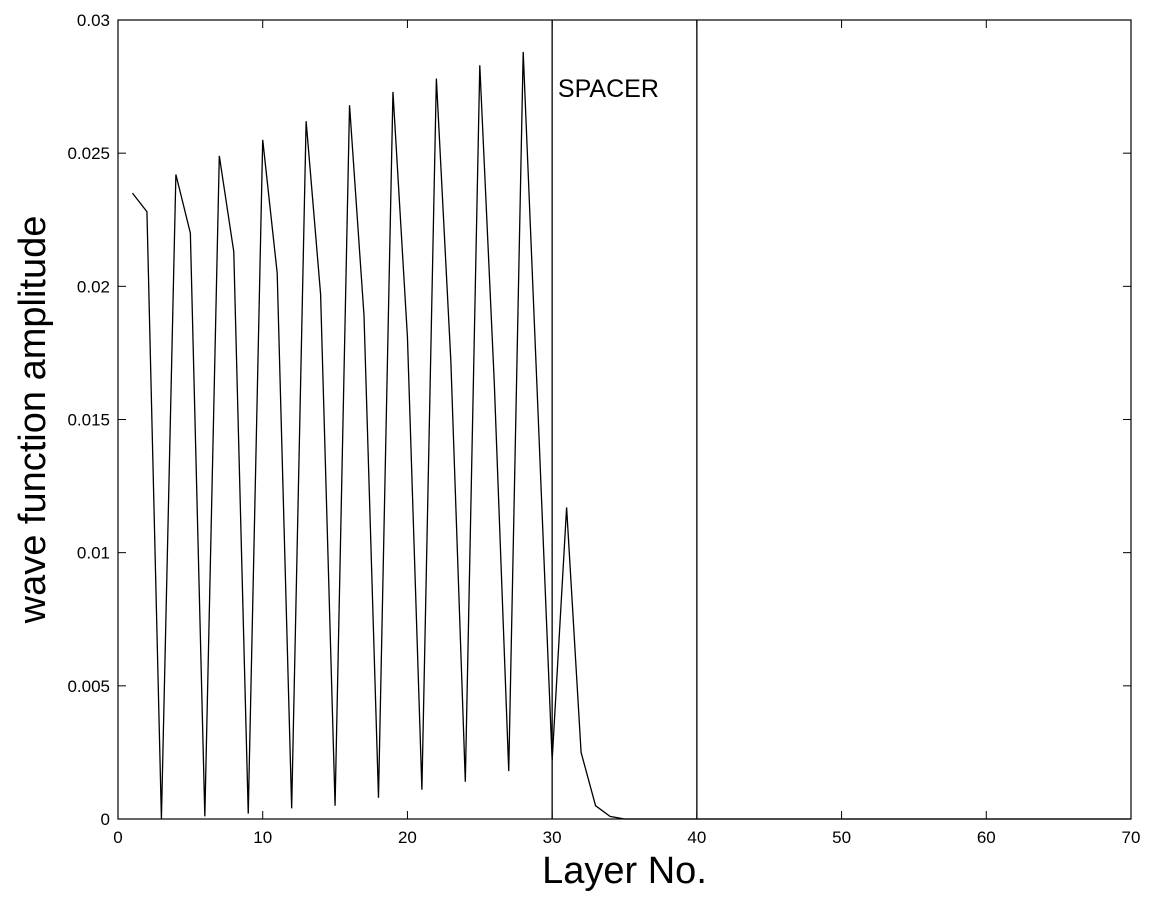  I want to click on x-tick-label: 70, so click(1131, 837).